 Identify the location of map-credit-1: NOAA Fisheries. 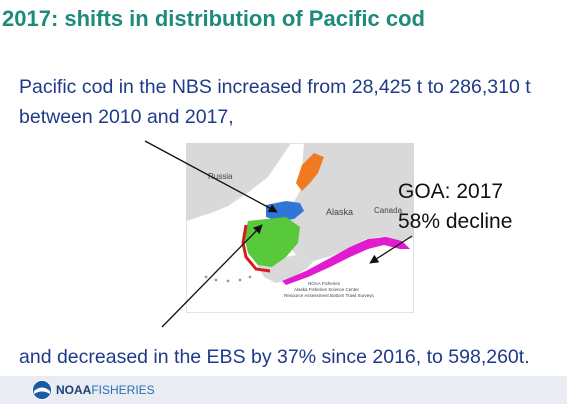
(324, 283).